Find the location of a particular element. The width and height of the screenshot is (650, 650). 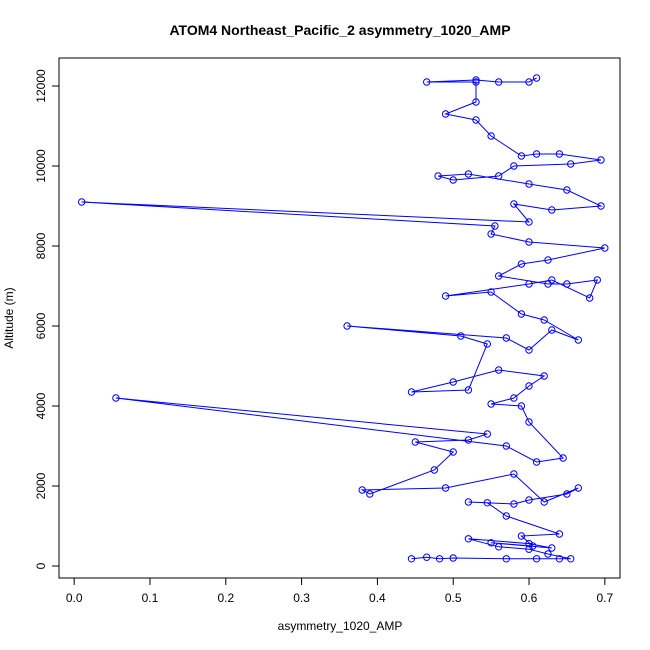

y-axis: 0 2000 4000 6000 8000 10000 12000 is located at coordinates (46, 319).